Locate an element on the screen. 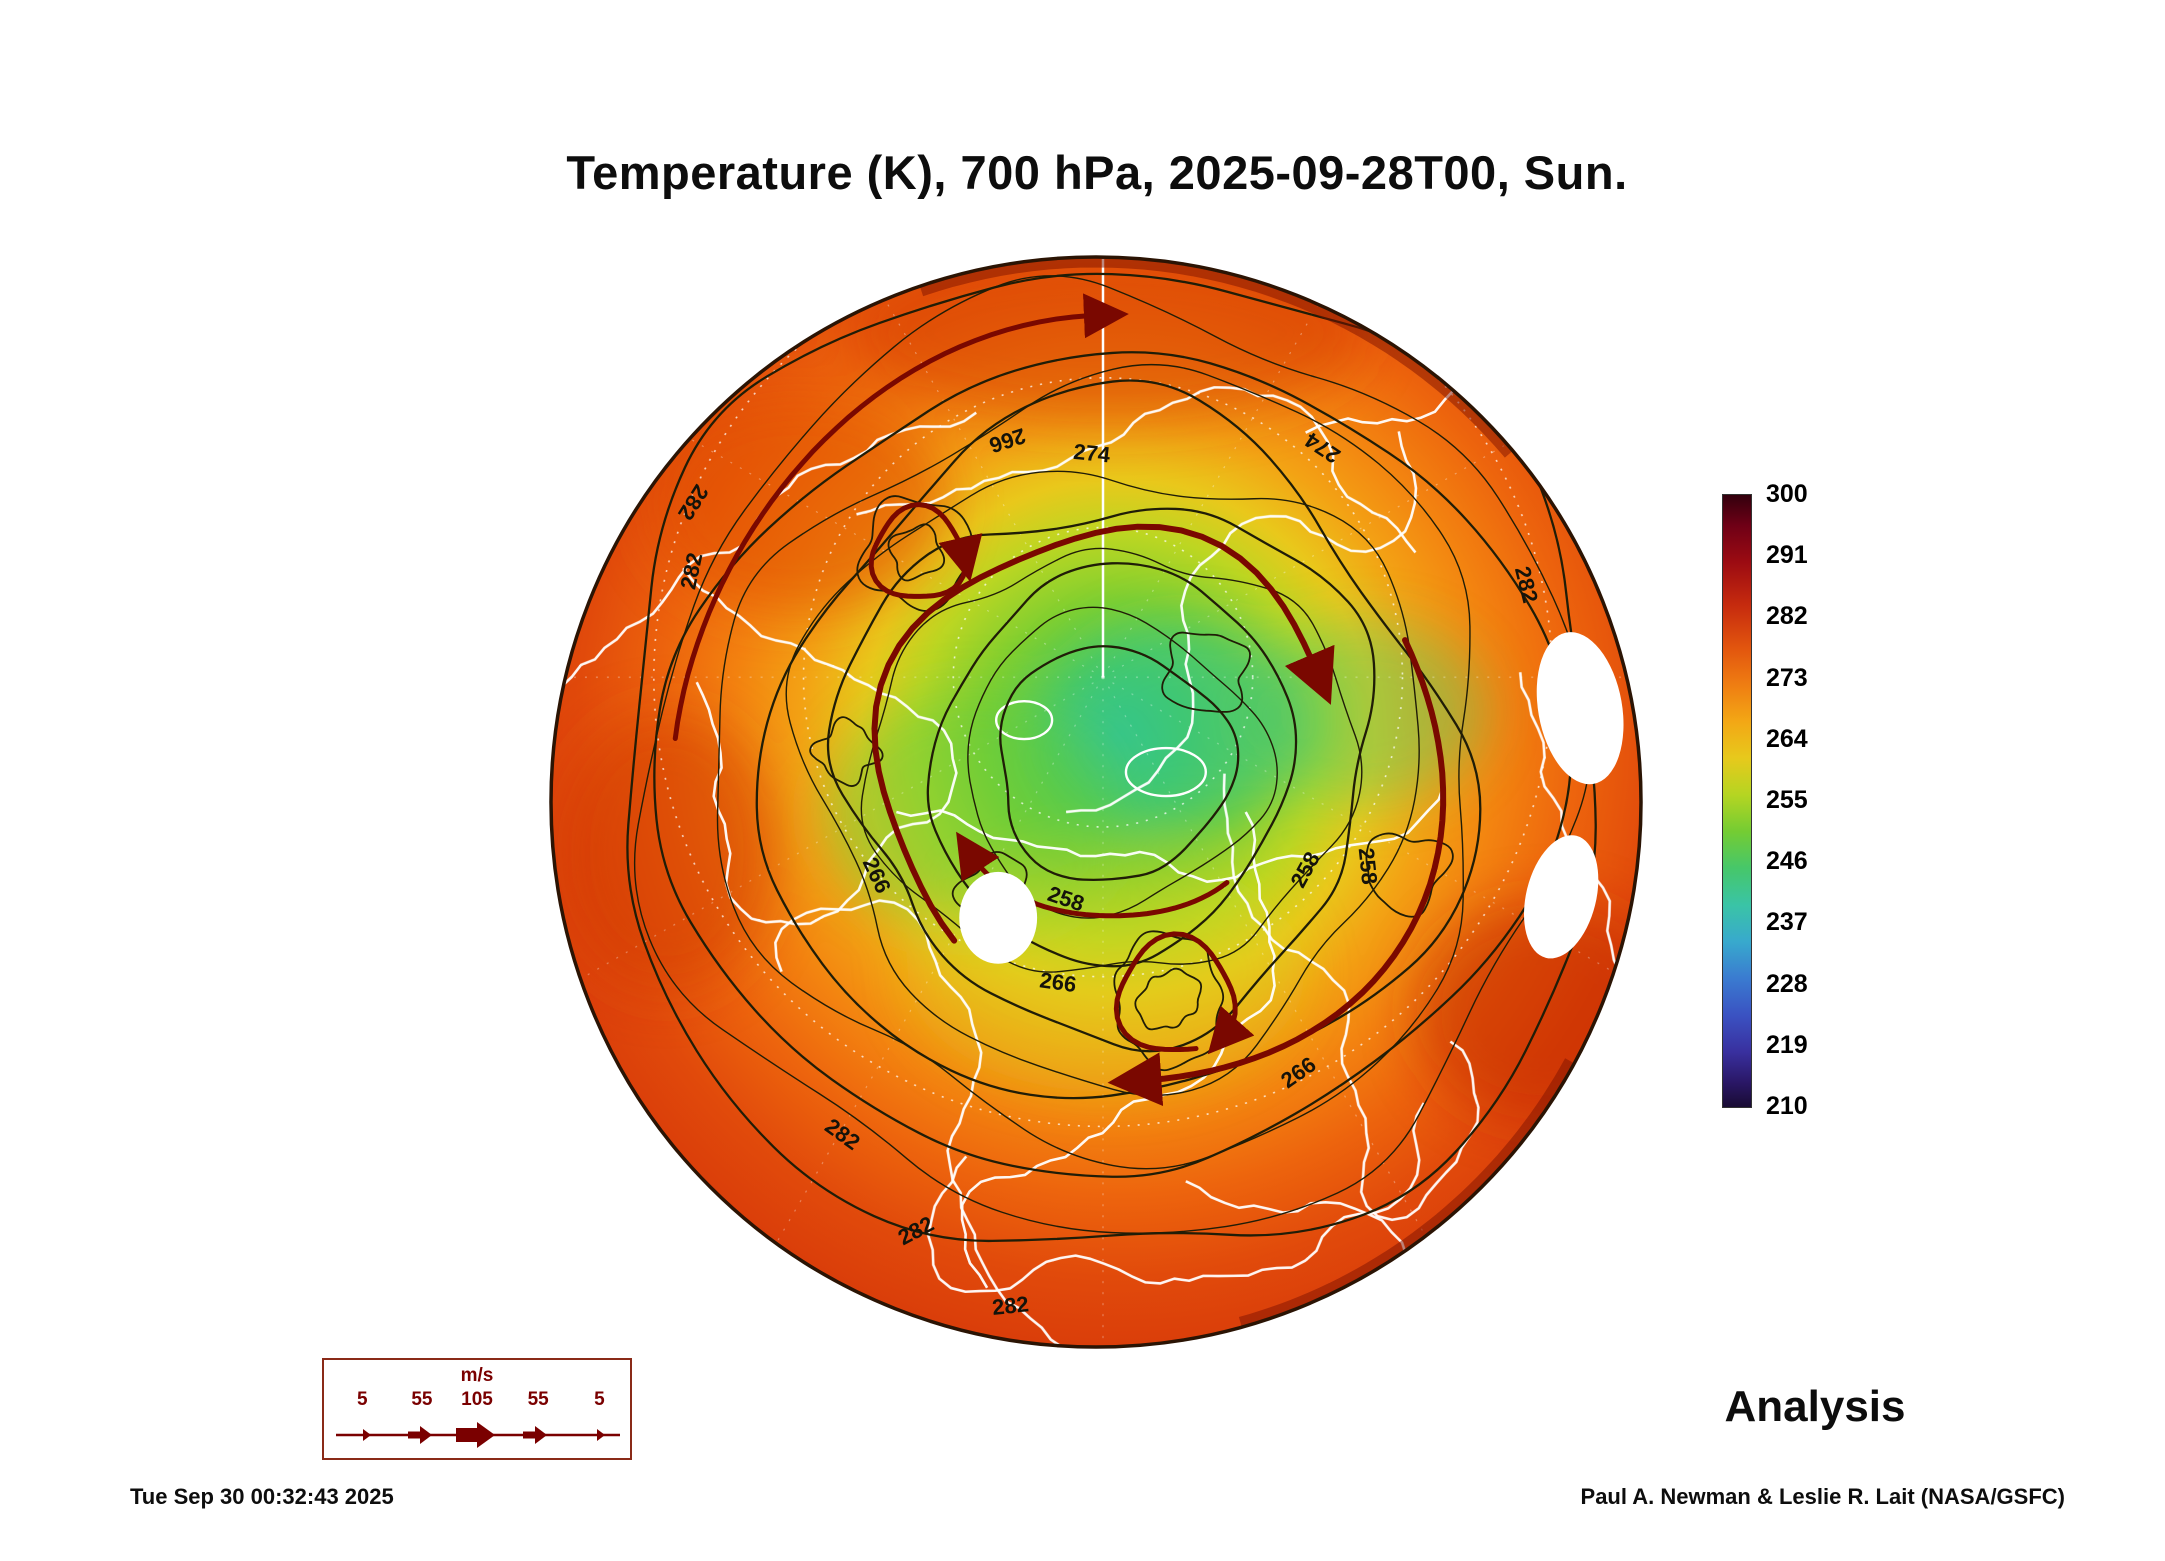 Image resolution: width=2165 pixels, height=1561 pixels. wind-legend-unit: m/s is located at coordinates (477, 1375).